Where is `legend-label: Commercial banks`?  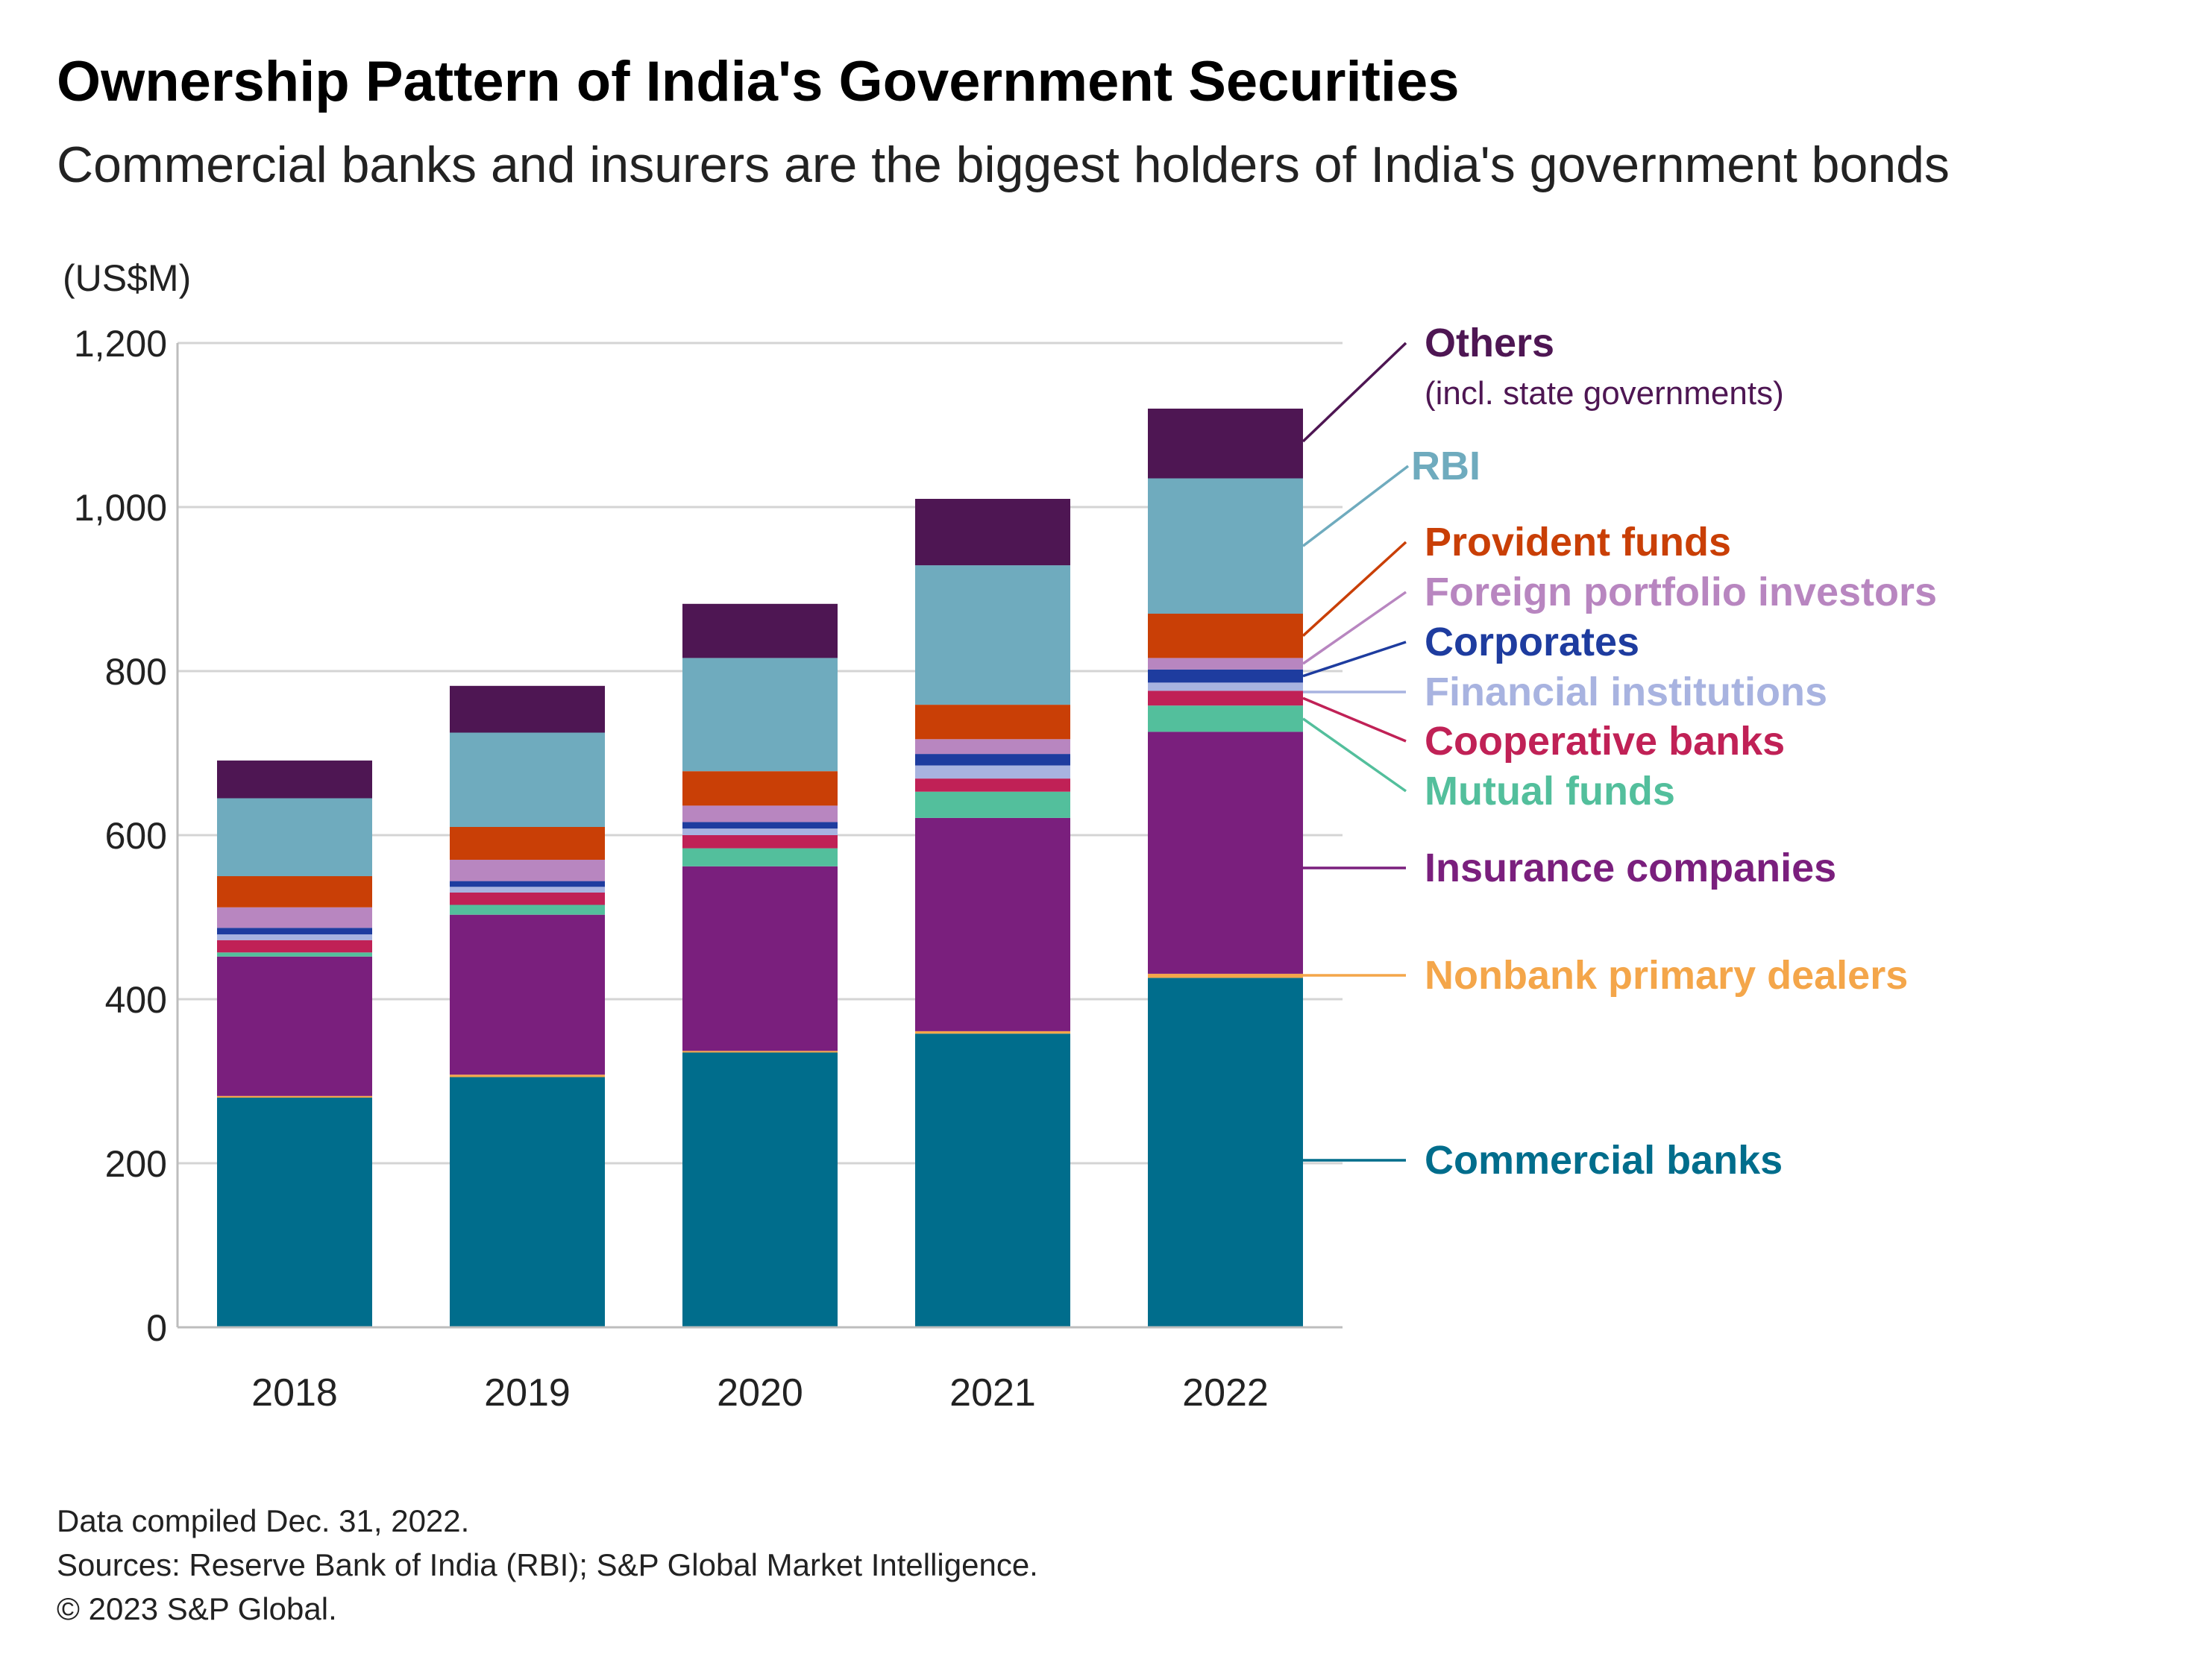
legend-label: Commercial banks is located at coordinates (1604, 1160).